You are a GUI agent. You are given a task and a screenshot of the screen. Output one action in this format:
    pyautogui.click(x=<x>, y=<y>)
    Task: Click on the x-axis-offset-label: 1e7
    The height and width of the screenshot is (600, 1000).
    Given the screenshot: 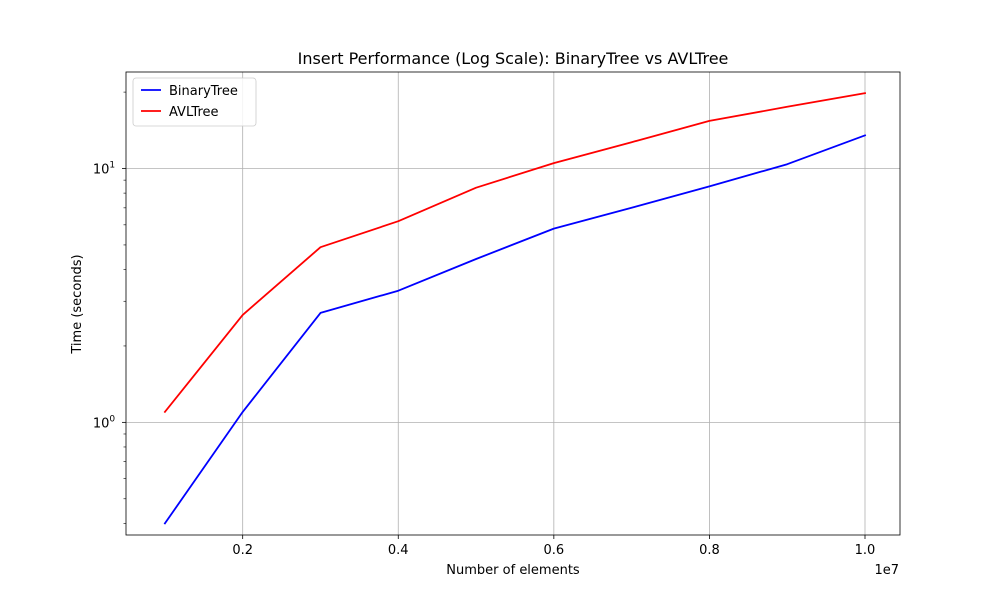 What is the action you would take?
    pyautogui.click(x=886, y=570)
    